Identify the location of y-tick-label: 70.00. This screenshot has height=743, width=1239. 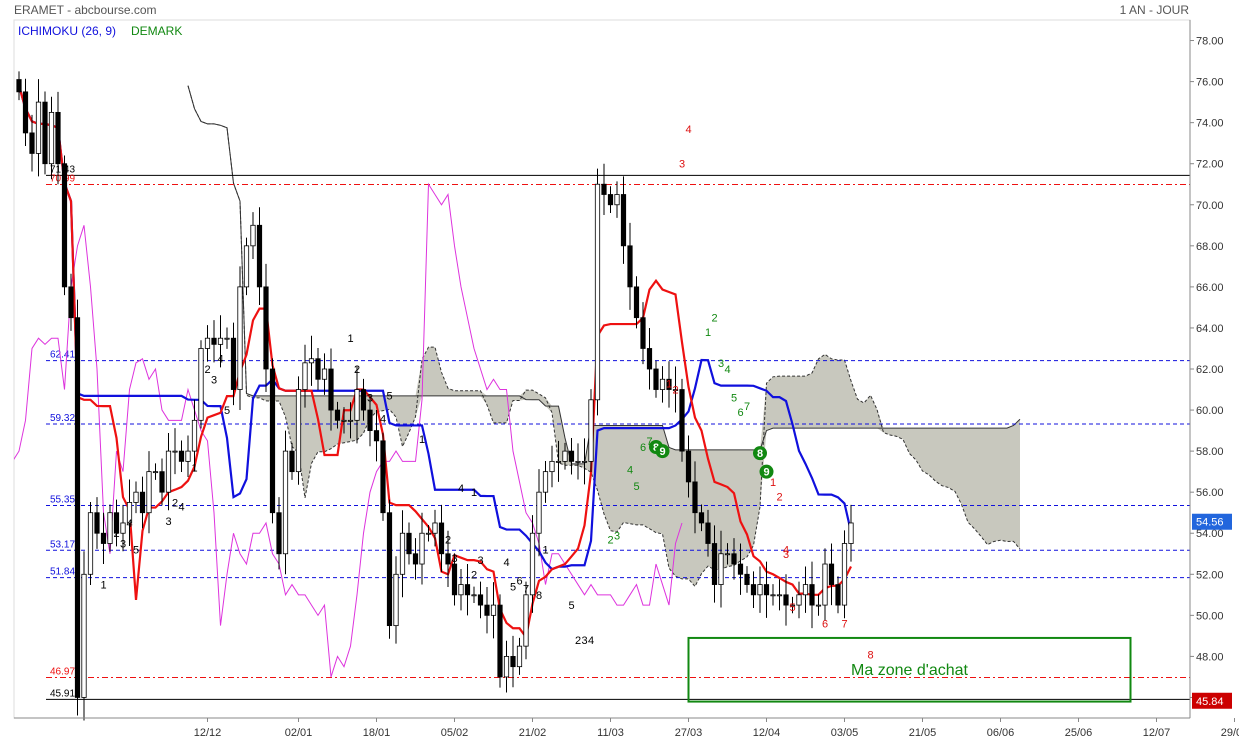
(1210, 206).